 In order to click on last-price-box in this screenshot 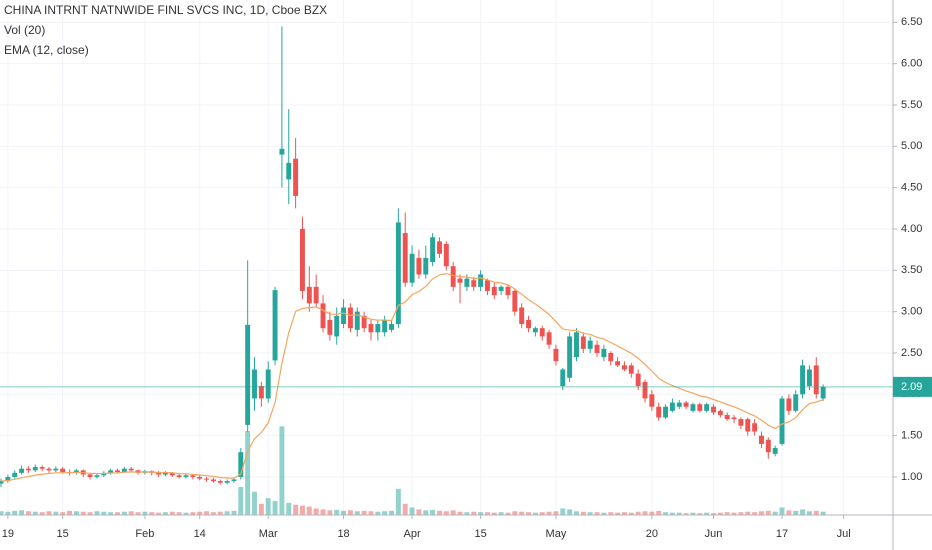, I will do `click(912, 386)`.